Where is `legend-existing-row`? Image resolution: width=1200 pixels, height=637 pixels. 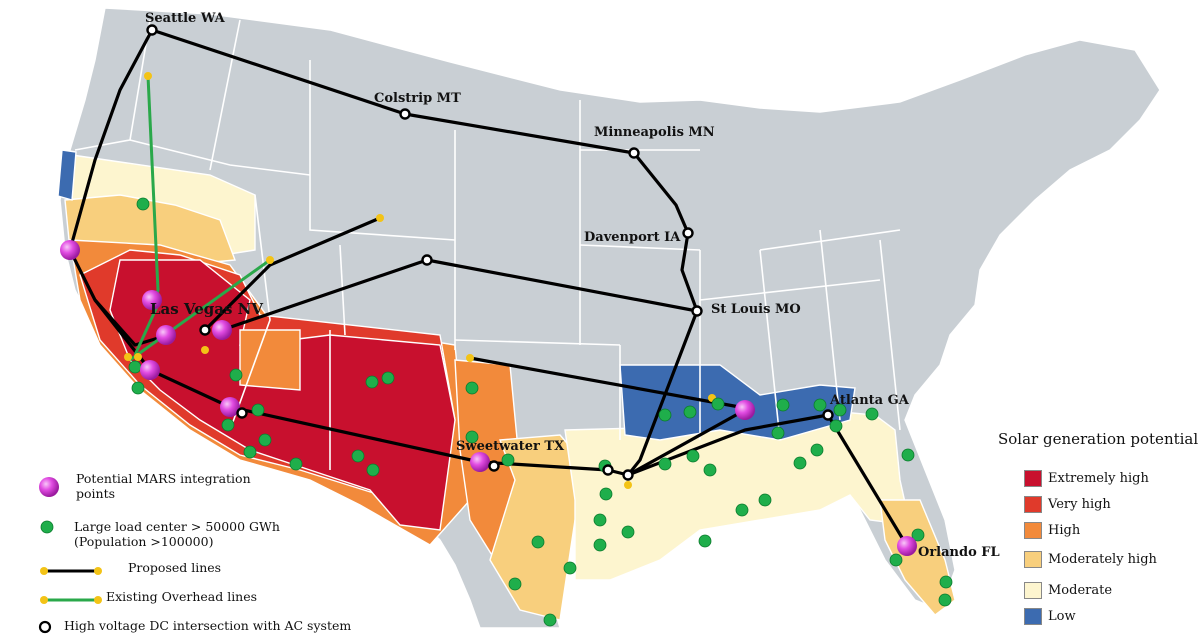
legend-existing-row is located at coordinates (72, 600).